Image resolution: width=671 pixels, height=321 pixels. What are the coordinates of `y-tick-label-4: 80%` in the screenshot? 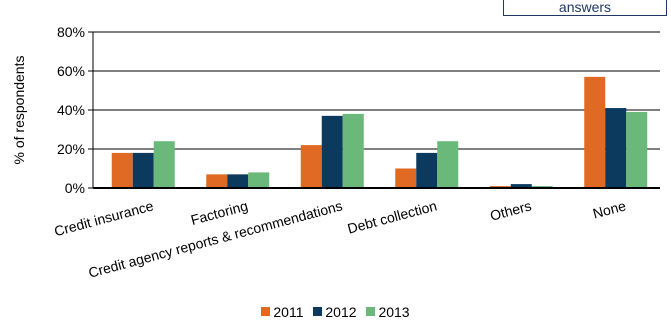 It's located at (71, 32).